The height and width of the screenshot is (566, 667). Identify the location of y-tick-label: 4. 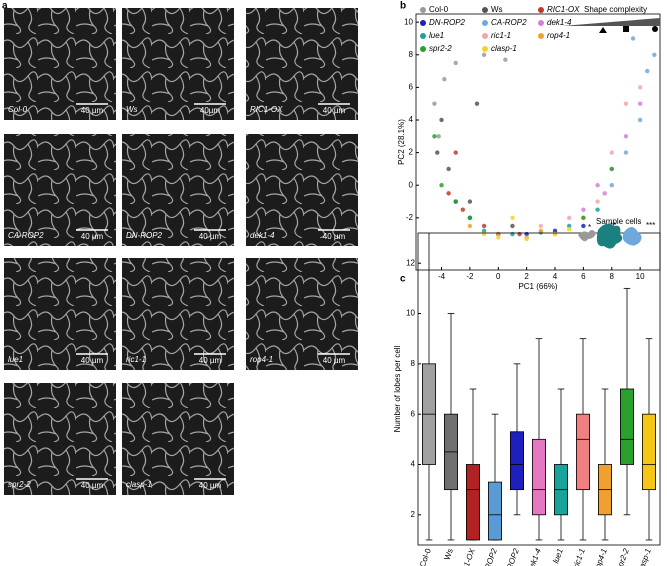
(413, 464).